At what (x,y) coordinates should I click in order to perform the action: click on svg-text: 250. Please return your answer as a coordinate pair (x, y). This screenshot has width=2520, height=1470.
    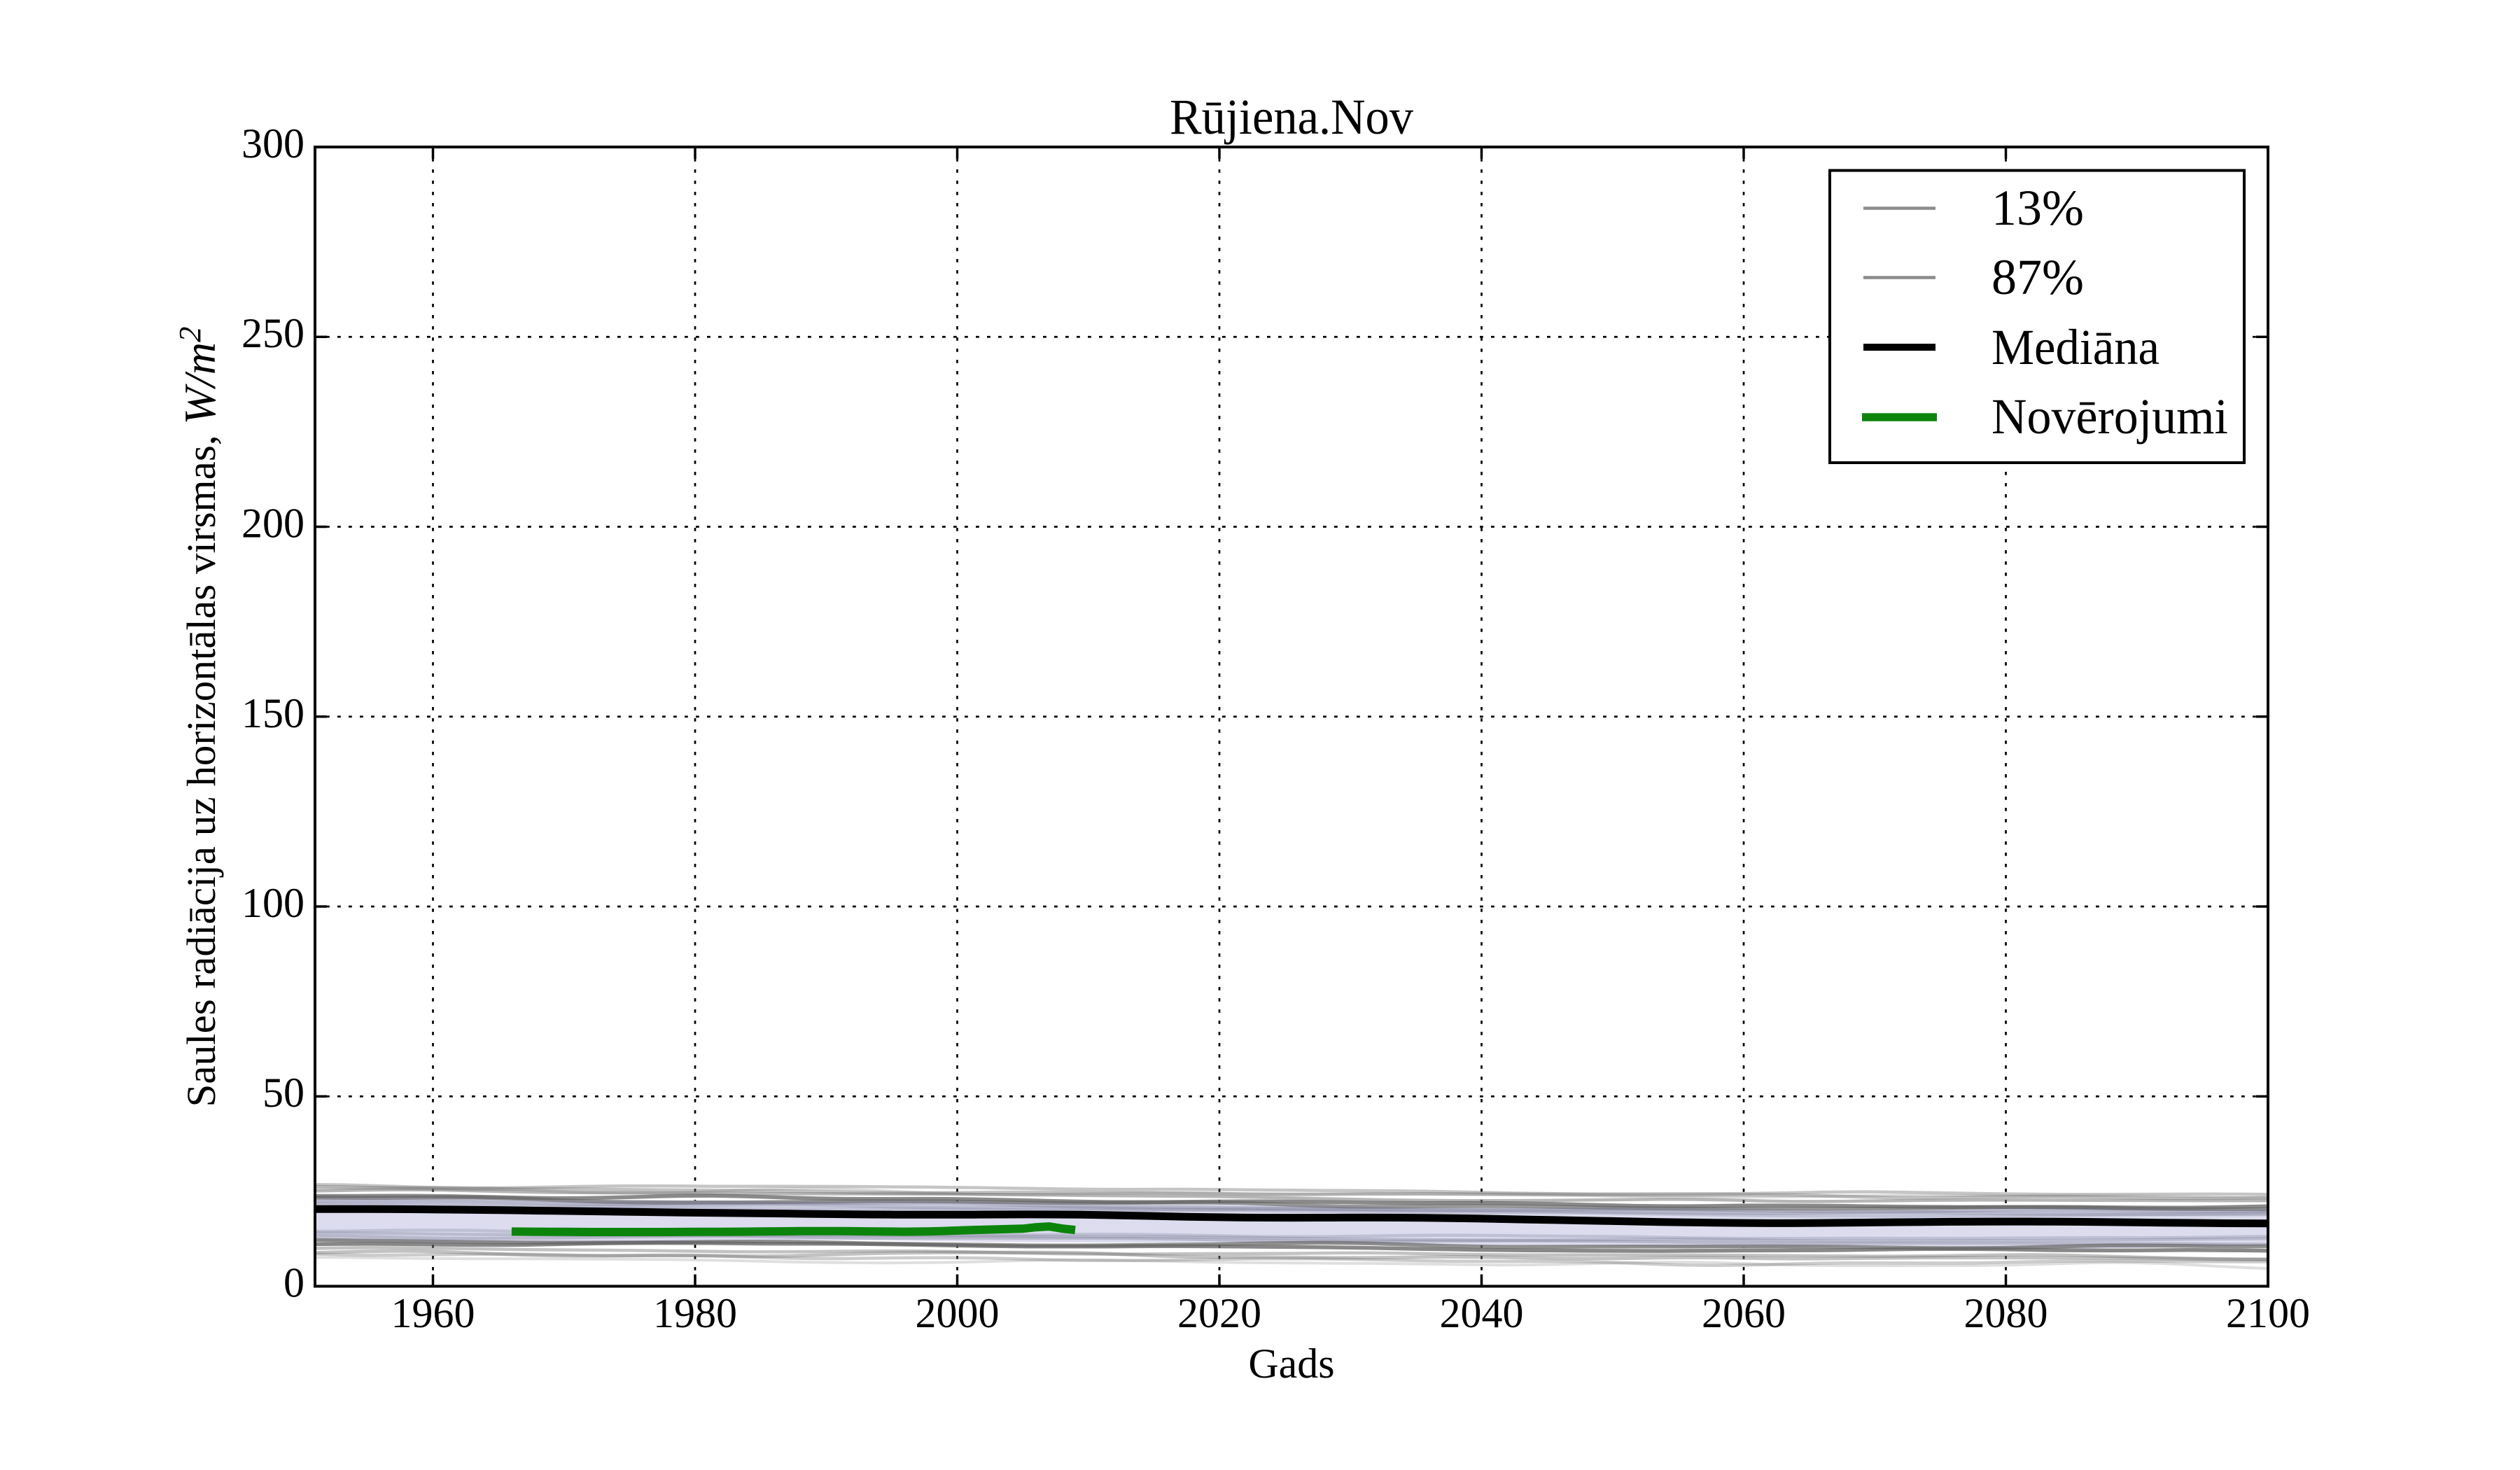
    Looking at the image, I should click on (272, 333).